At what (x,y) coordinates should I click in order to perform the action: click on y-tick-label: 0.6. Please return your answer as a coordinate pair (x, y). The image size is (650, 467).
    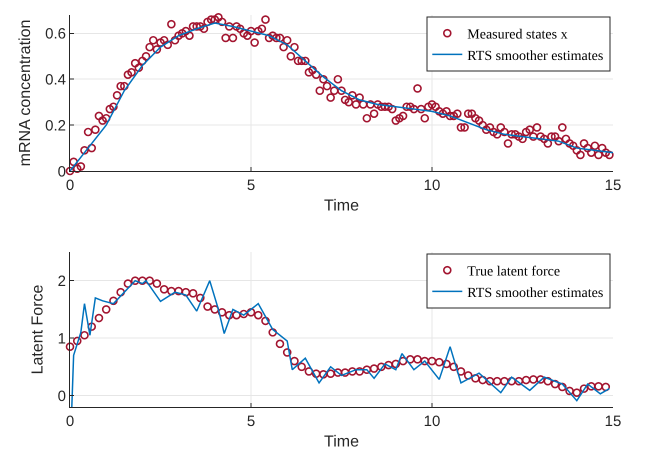
    Looking at the image, I should click on (55, 34).